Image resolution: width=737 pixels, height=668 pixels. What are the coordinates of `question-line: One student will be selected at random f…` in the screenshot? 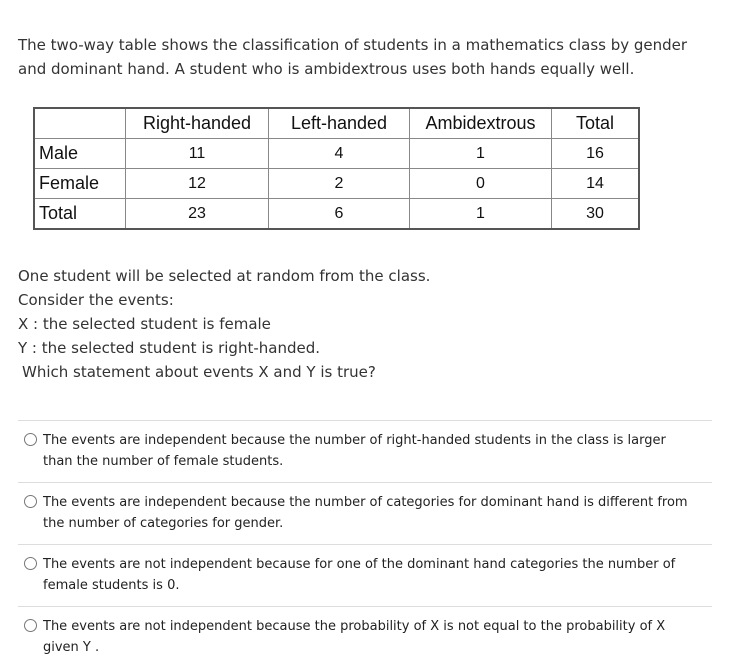 It's located at (224, 276).